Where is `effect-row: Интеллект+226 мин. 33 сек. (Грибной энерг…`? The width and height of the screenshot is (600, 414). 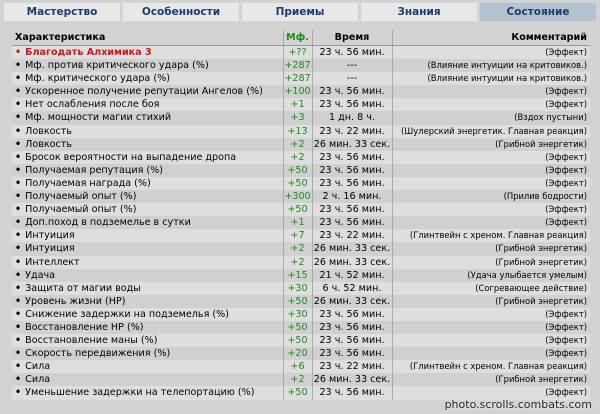
effect-row: Интеллект+226 мин. 33 сек. (Грибной энерг… is located at coordinates (301, 262).